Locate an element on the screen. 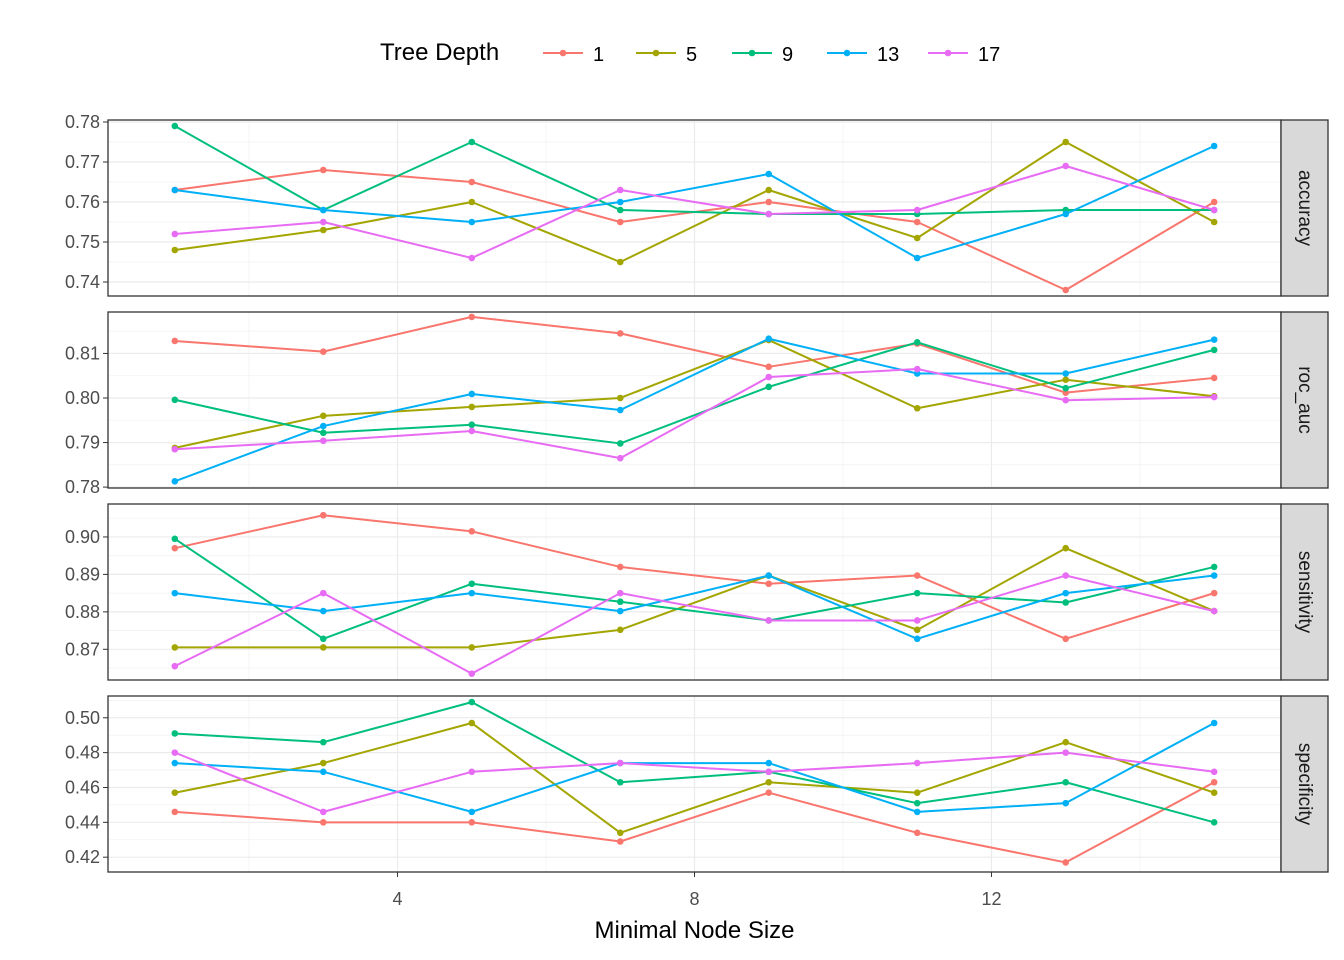 This screenshot has height=960, width=1344. legend-label: 5 is located at coordinates (691, 55).